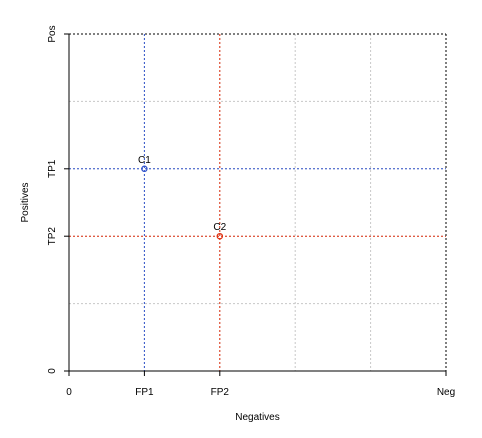 The image size is (482, 438). Describe the element at coordinates (144, 160) in the screenshot. I see `data-point-label: C1` at that location.